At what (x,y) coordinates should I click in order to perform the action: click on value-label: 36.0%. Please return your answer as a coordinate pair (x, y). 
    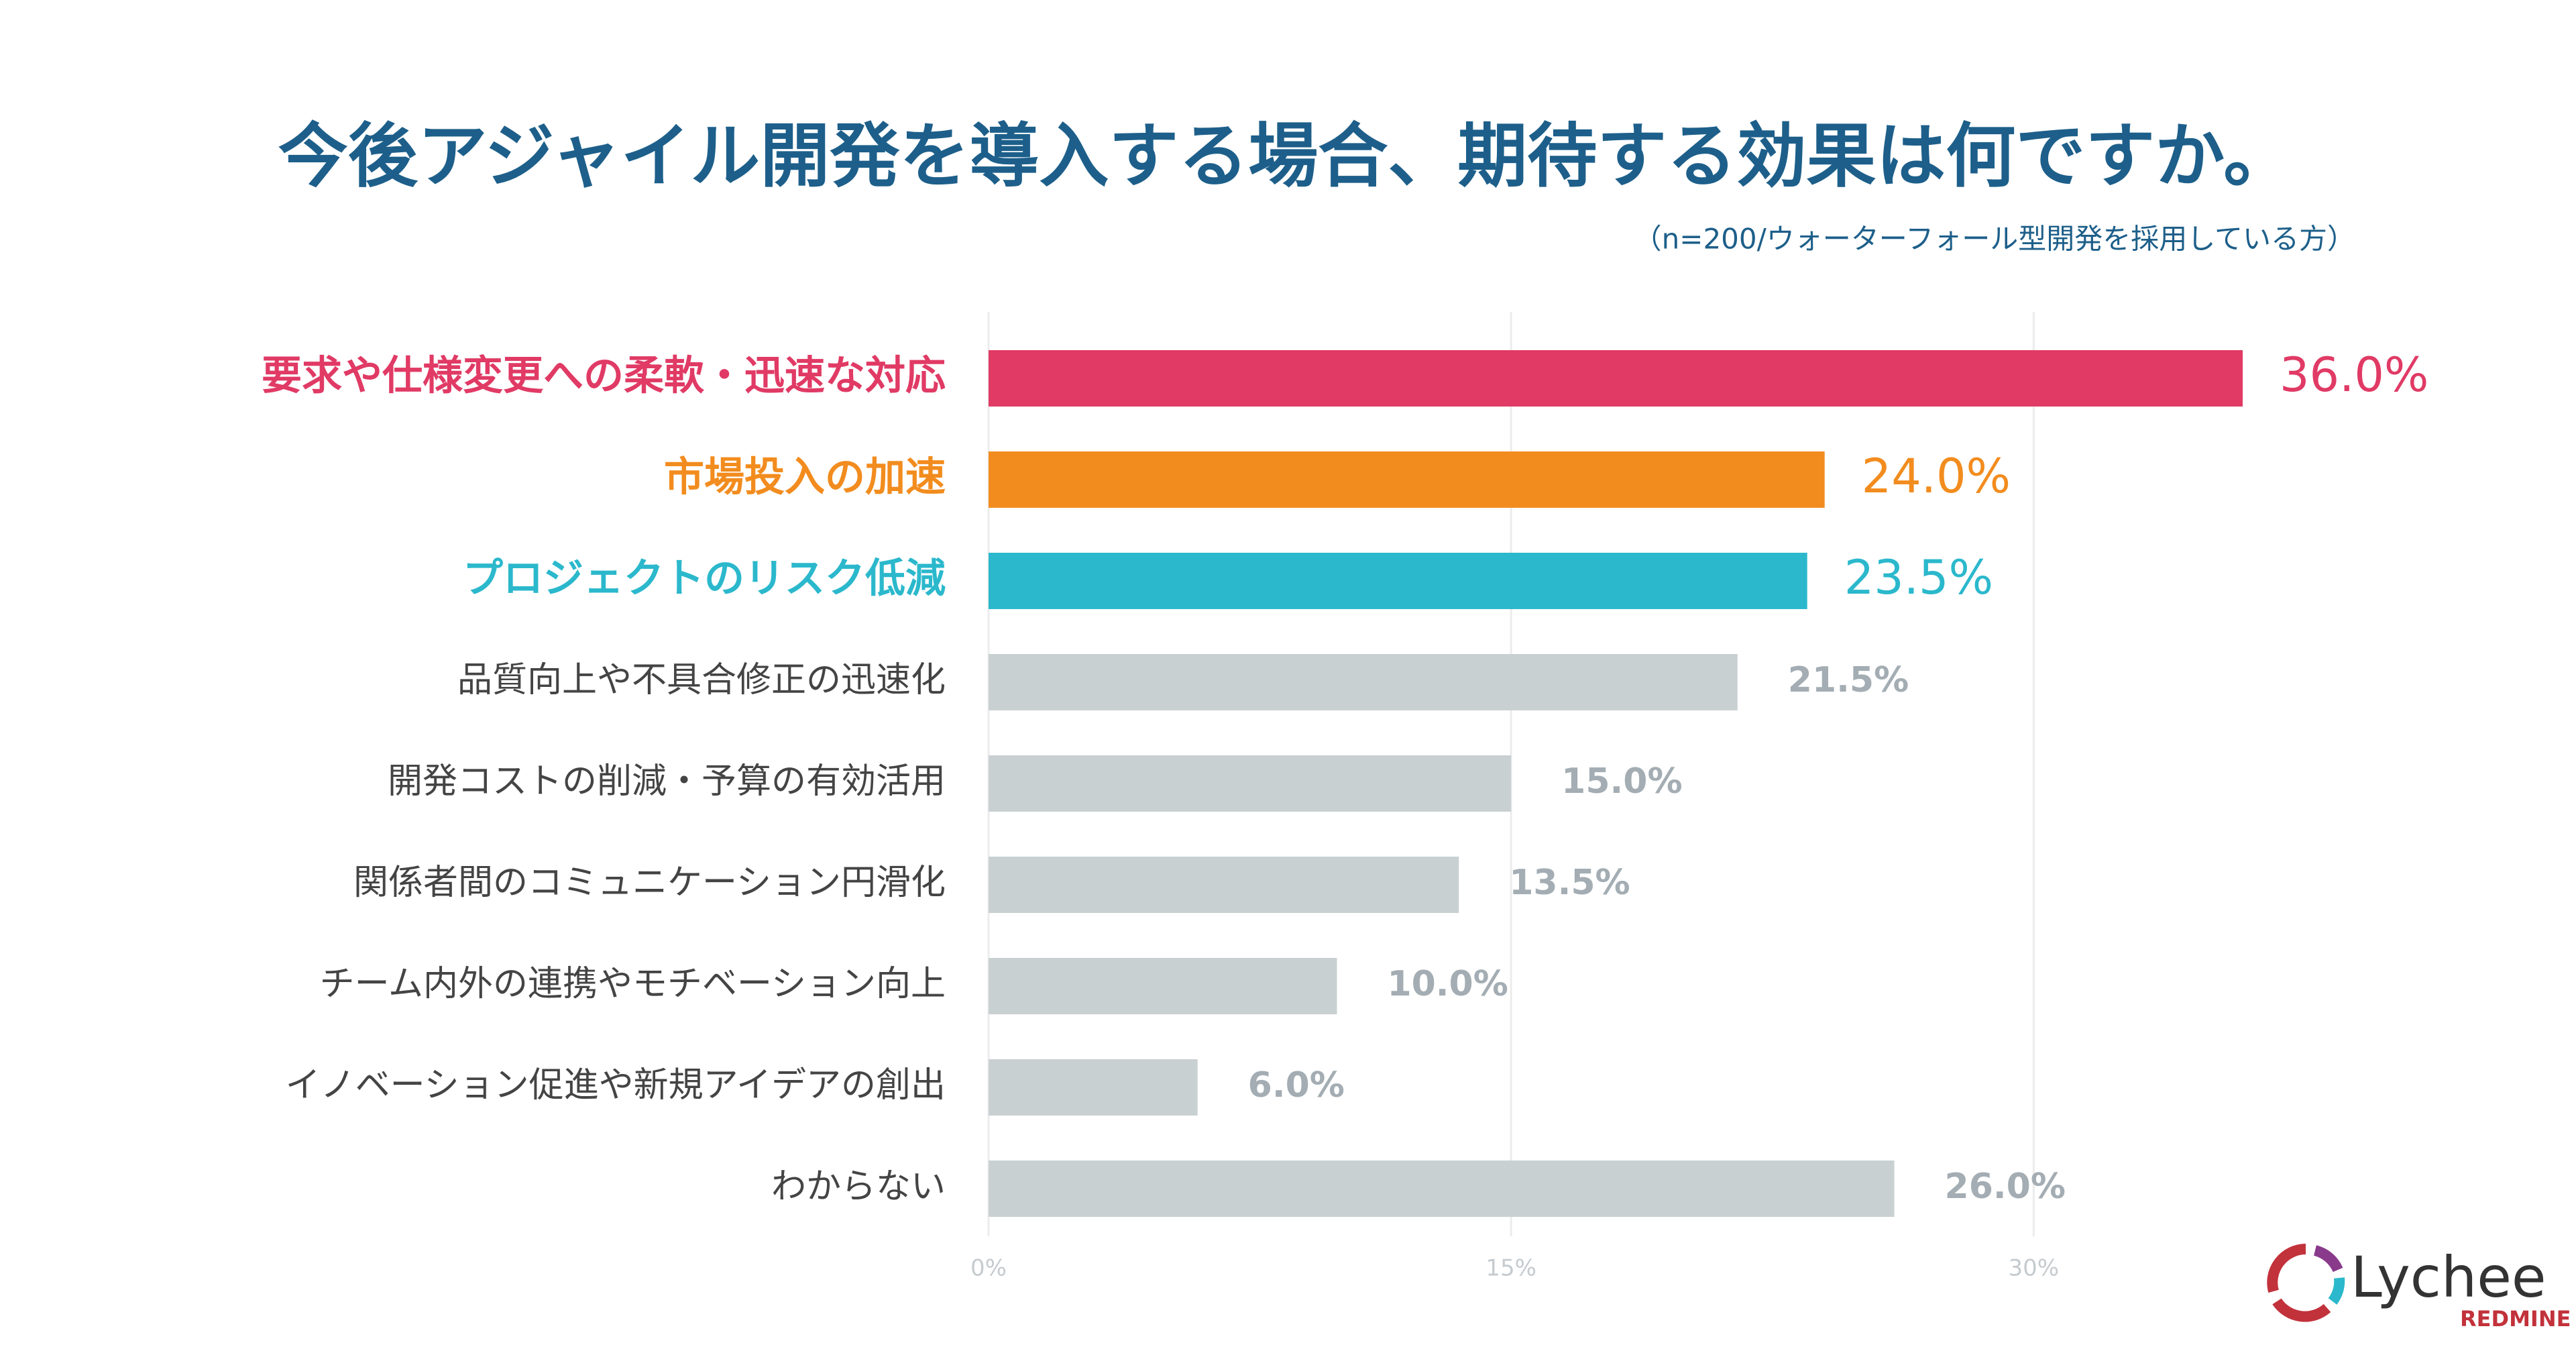
    Looking at the image, I should click on (2354, 374).